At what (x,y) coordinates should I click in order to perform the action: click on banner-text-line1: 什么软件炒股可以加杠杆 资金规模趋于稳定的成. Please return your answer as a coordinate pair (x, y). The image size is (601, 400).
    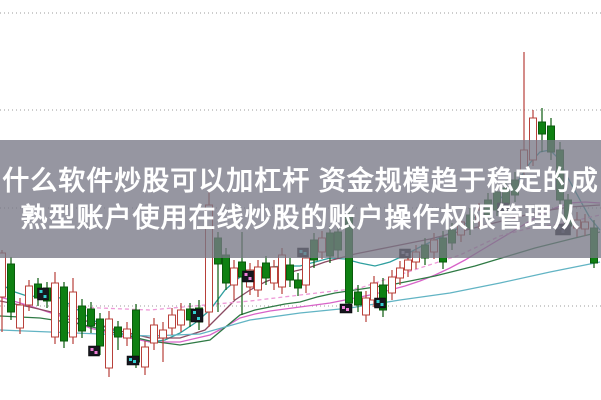
    Looking at the image, I should click on (300, 181).